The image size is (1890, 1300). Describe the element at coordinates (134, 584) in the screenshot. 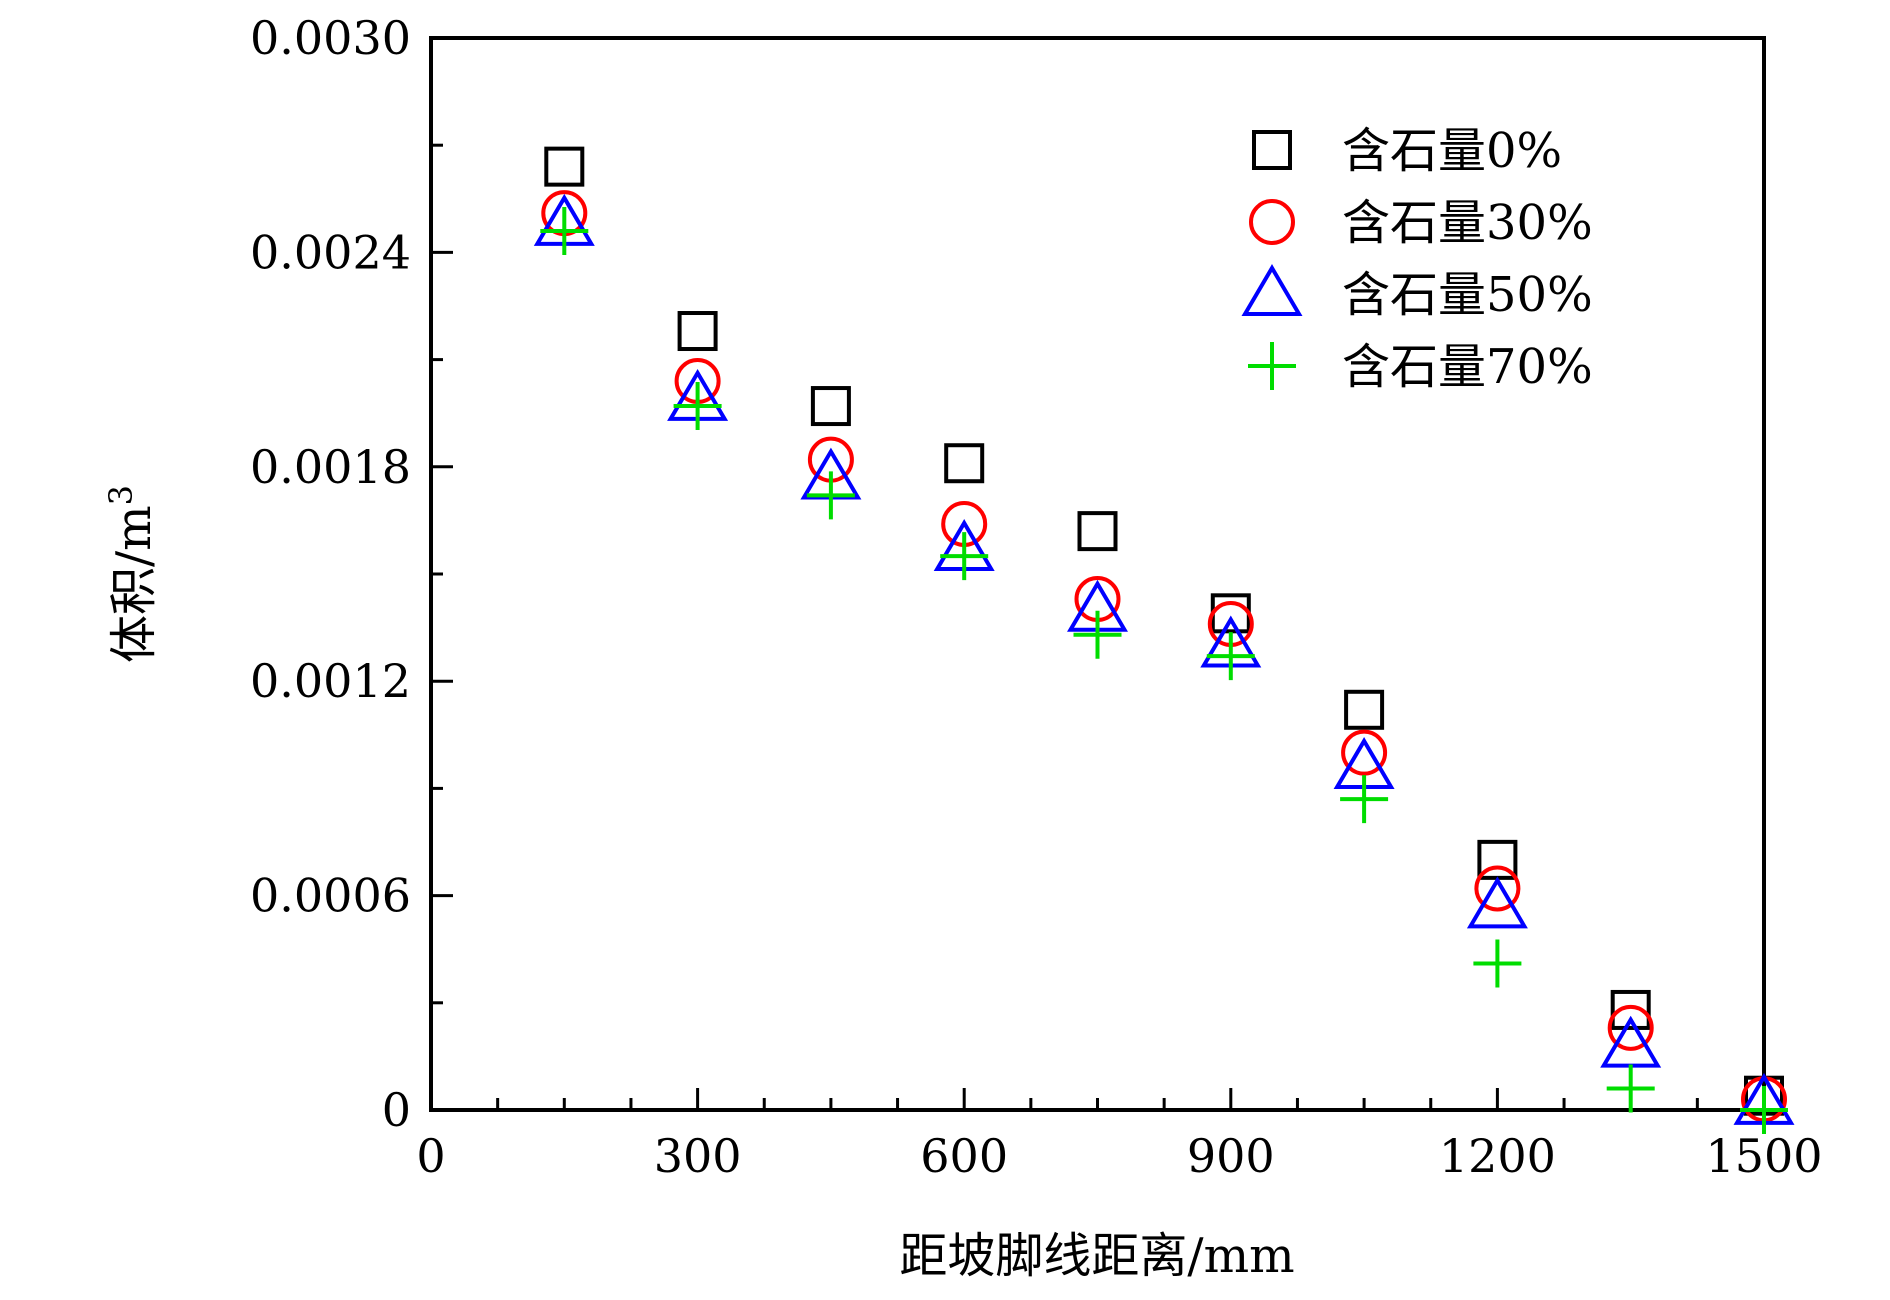

I see `y-axis-title-main: 体积/m` at that location.